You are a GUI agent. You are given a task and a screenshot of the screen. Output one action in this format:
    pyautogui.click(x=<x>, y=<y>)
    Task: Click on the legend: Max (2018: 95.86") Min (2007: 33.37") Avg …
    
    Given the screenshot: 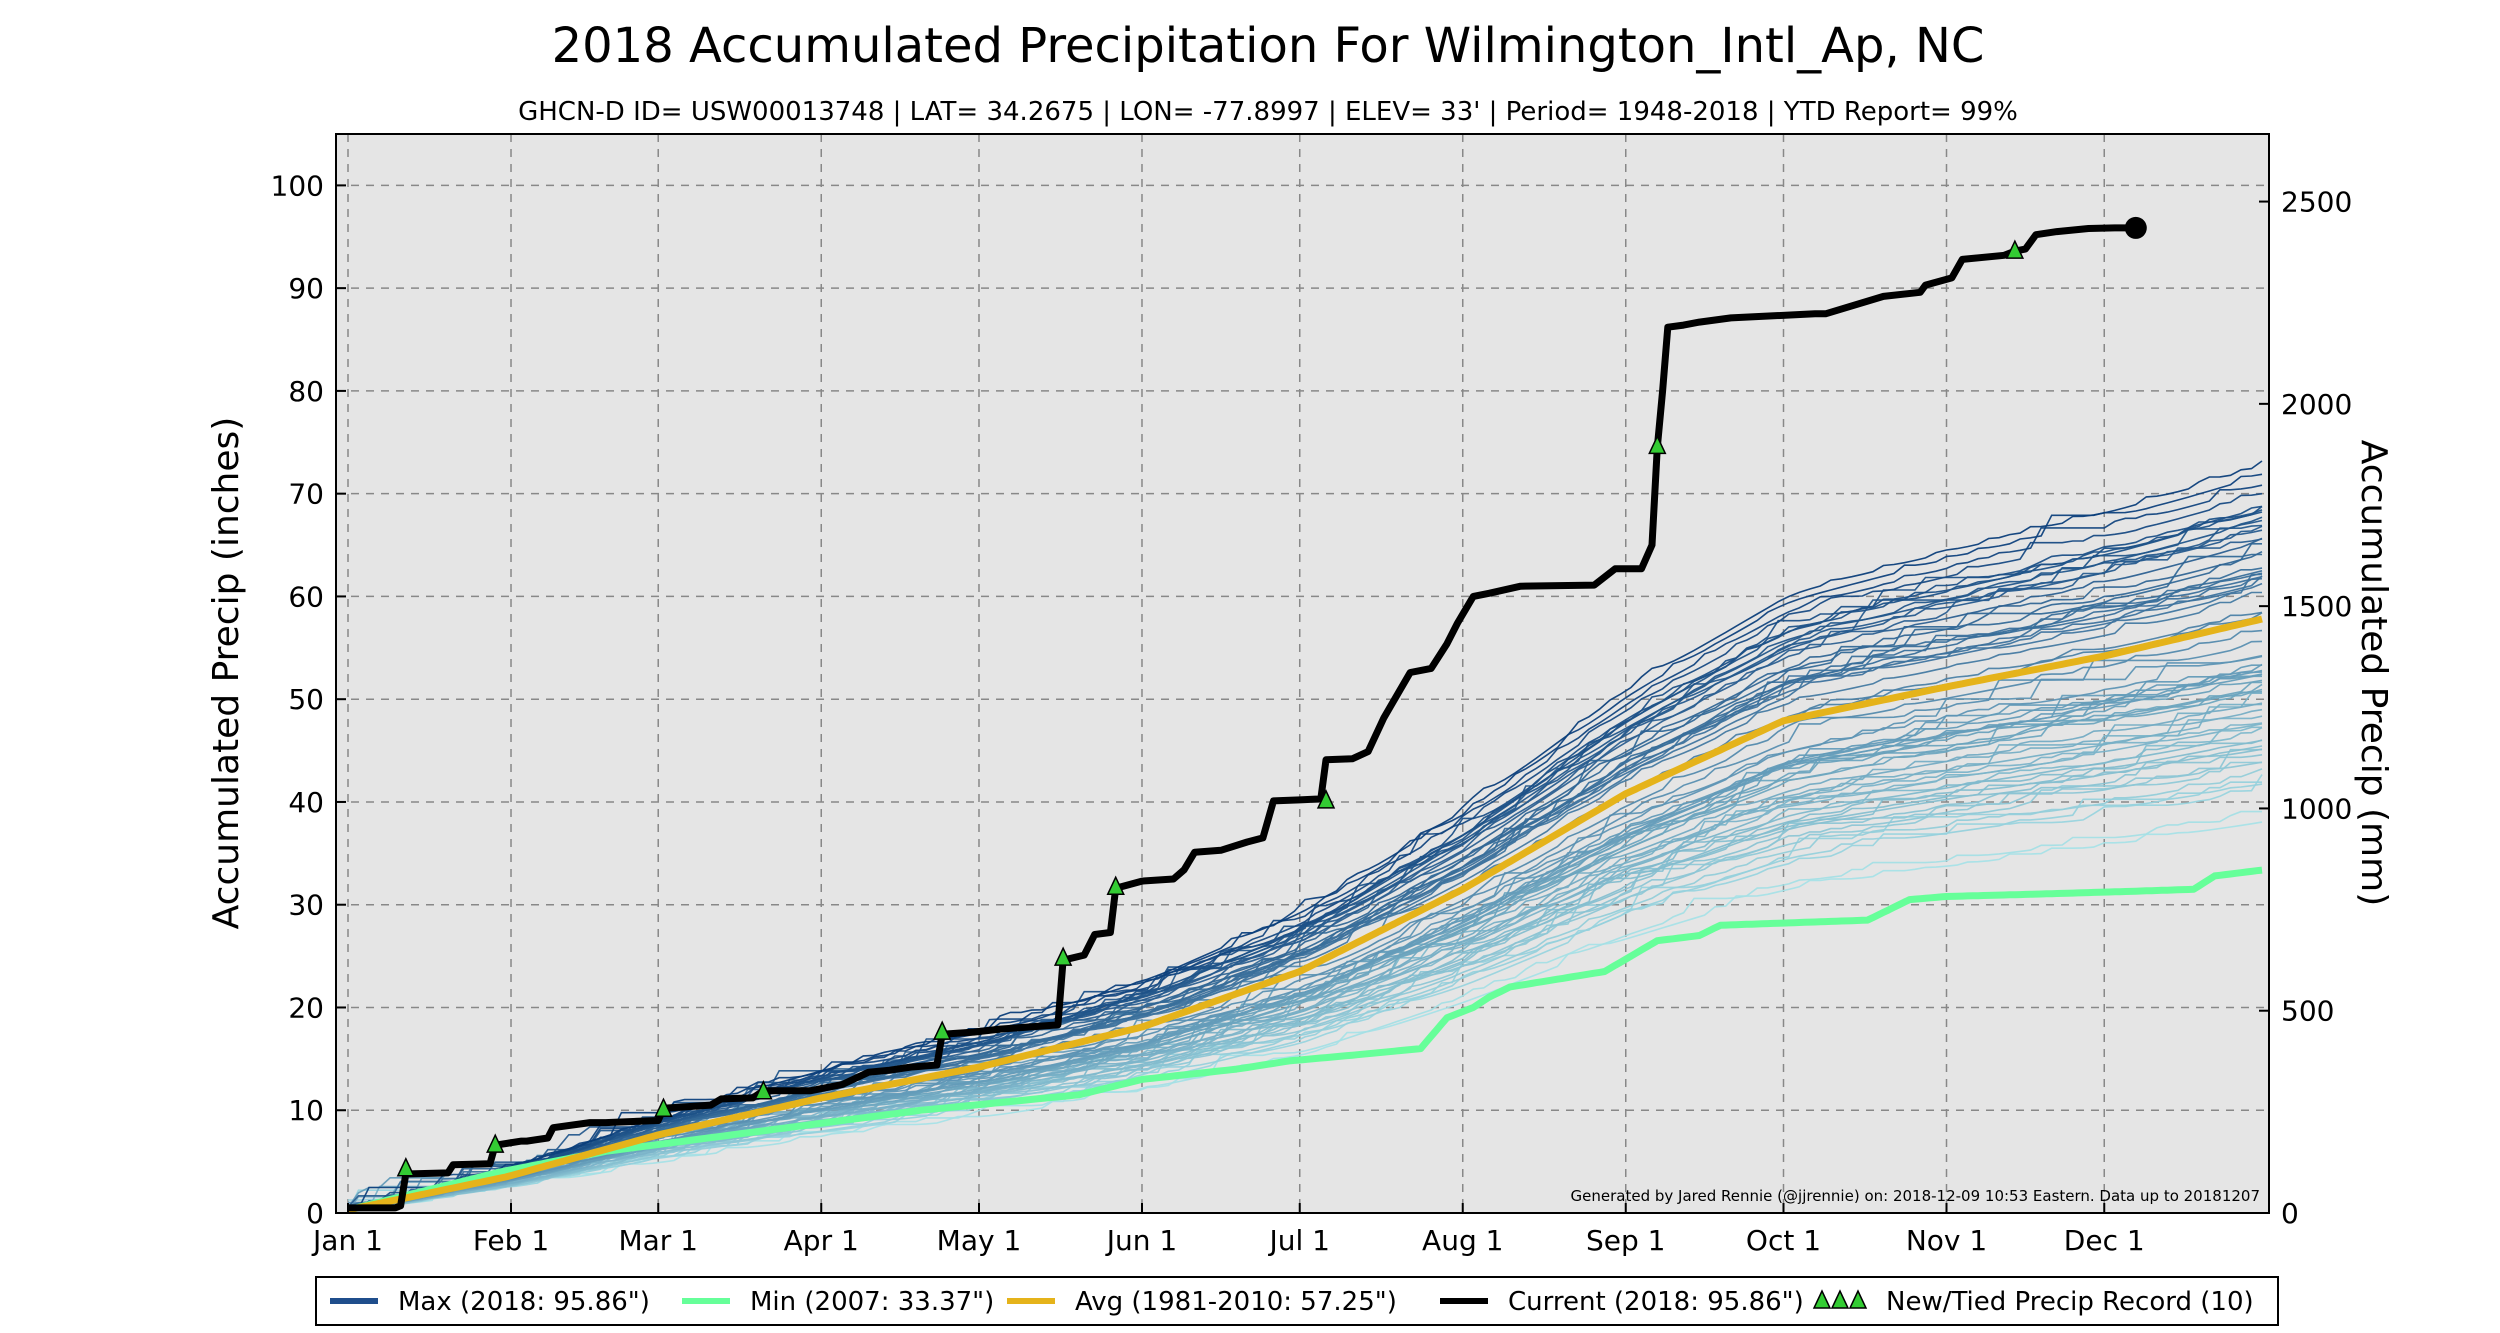 What is the action you would take?
    pyautogui.click(x=1297, y=1301)
    